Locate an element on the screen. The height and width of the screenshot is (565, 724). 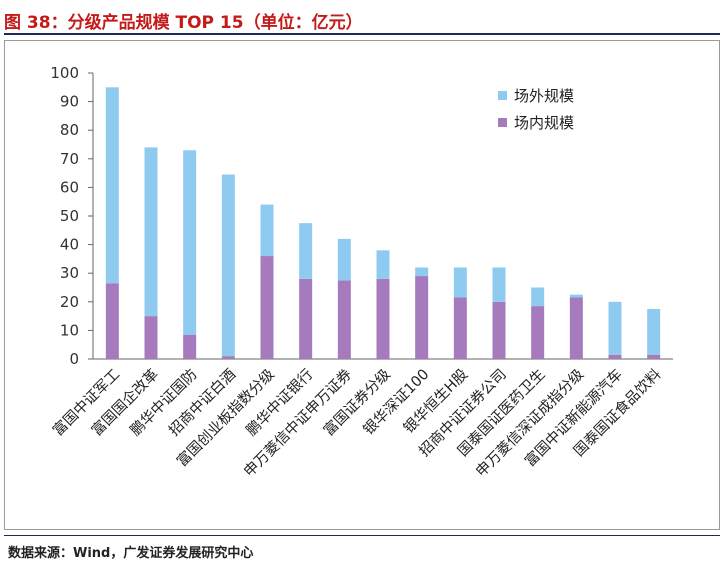
y-tick-label: 0 is located at coordinates (74, 359).